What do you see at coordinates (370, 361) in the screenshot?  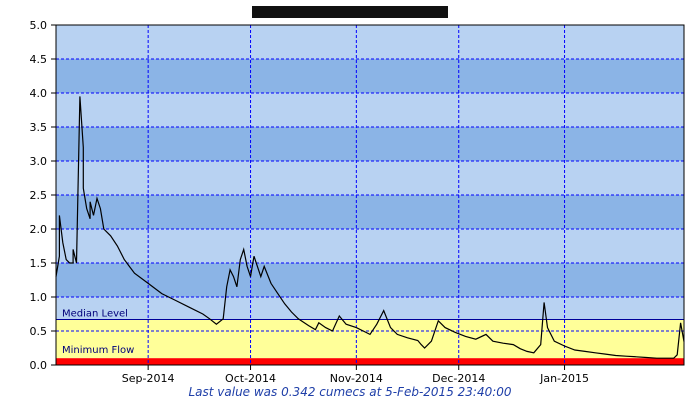 I see `minimum-zone` at bounding box center [370, 361].